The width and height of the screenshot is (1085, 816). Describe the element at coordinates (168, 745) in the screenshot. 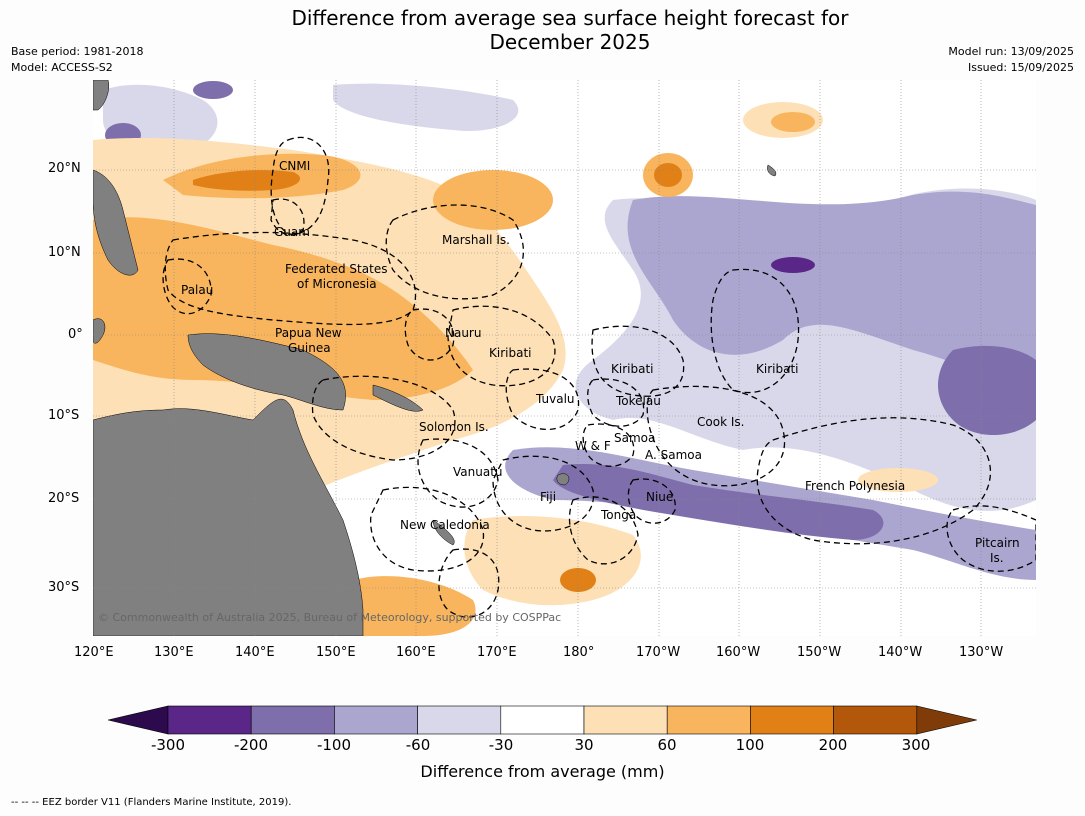

I see `cb-tick-m300: -300` at that location.